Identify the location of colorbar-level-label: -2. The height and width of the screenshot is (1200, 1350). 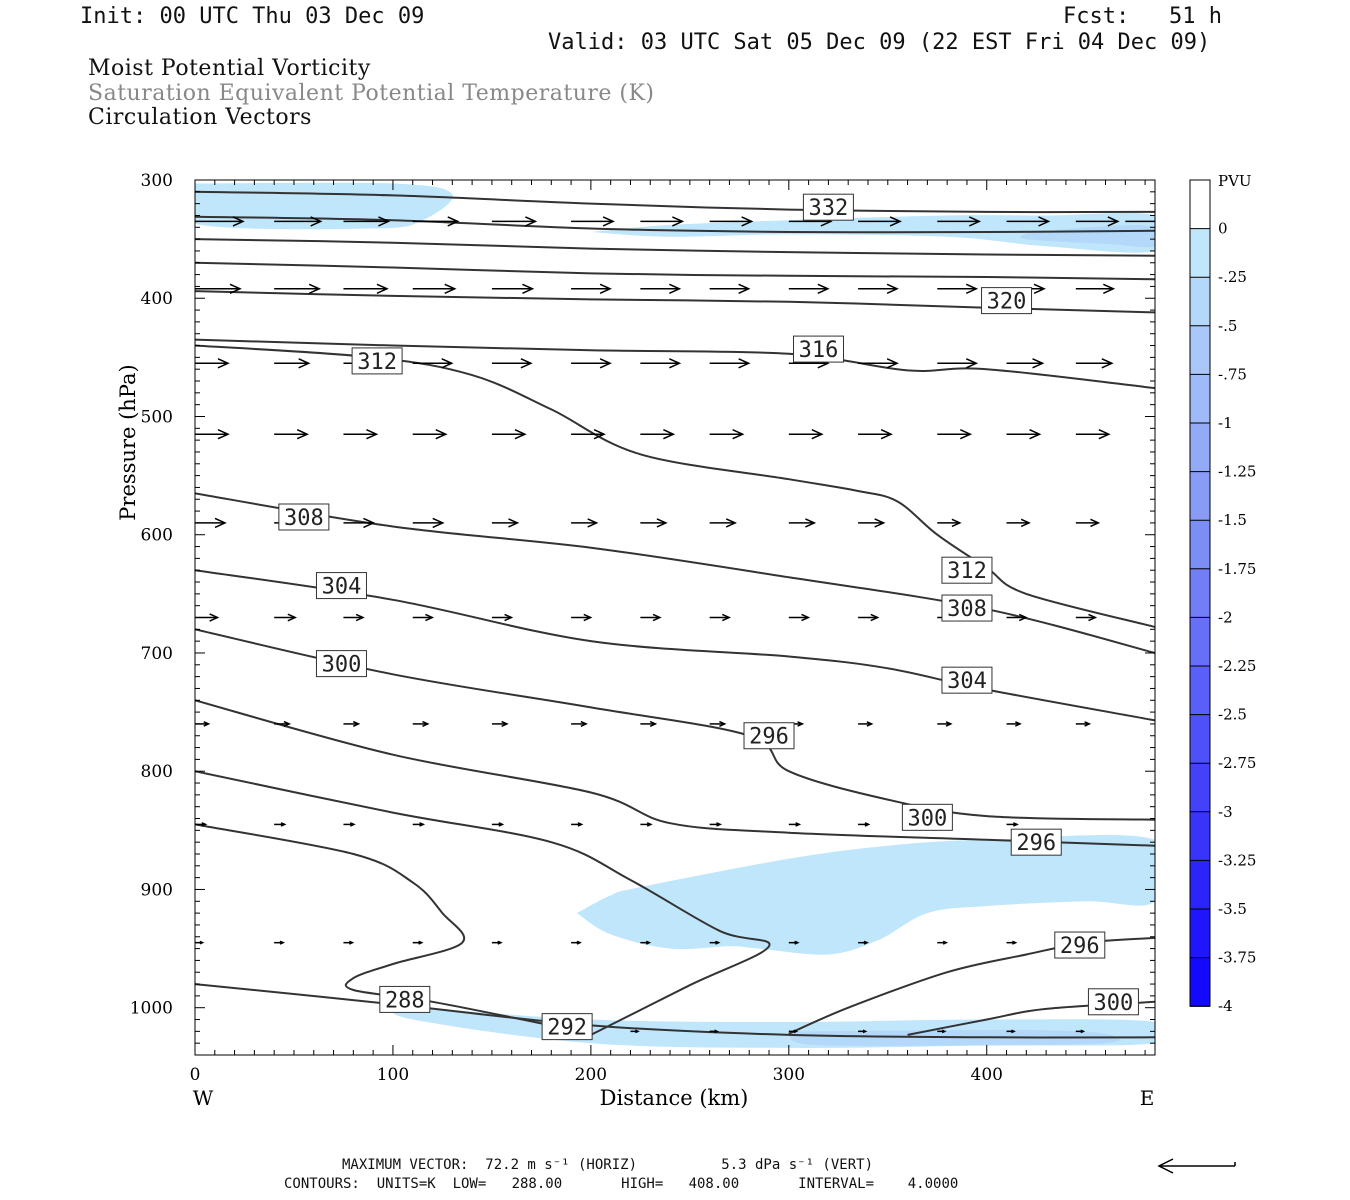
(1225, 617).